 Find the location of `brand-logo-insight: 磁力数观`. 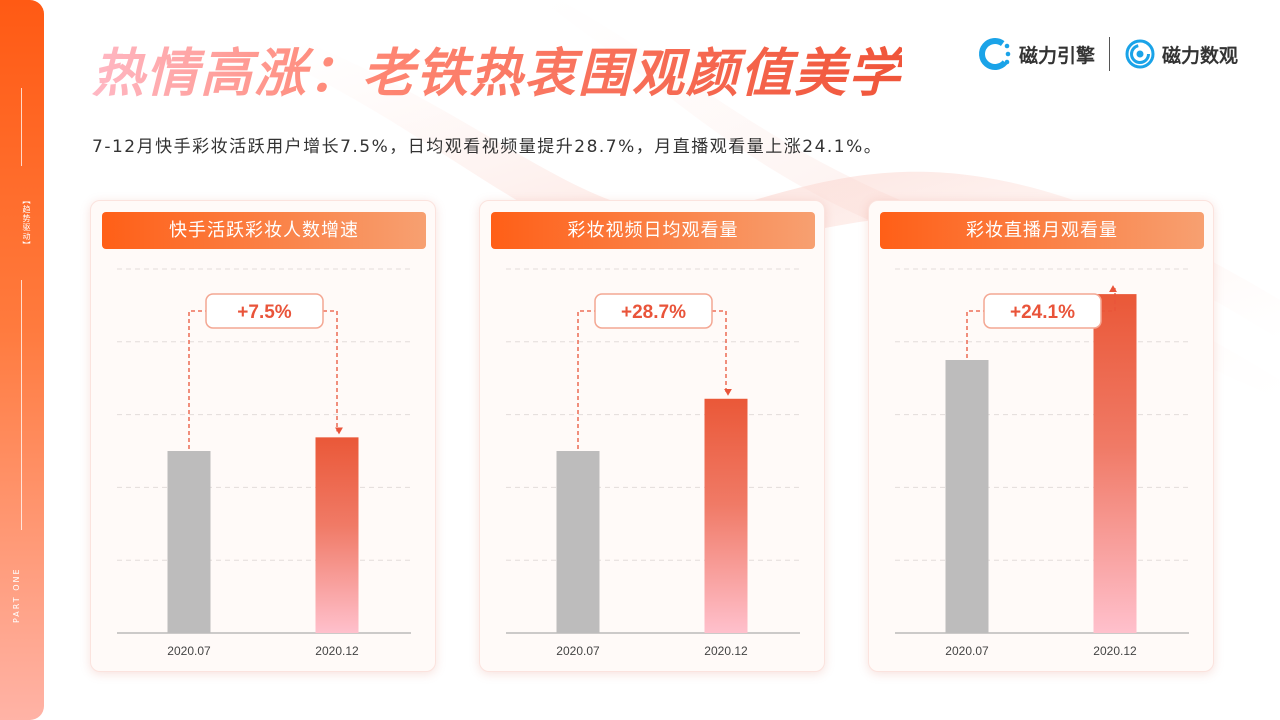

brand-logo-insight: 磁力数观 is located at coordinates (1181, 54).